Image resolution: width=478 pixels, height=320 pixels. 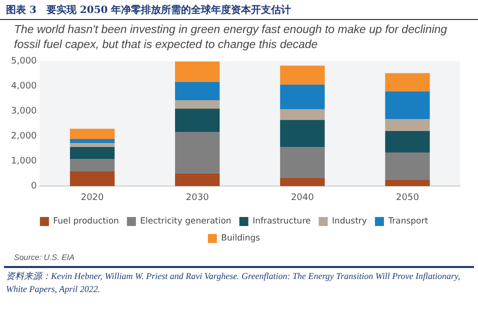 What do you see at coordinates (24, 87) in the screenshot?
I see `y-tick-label: 4,000` at bounding box center [24, 87].